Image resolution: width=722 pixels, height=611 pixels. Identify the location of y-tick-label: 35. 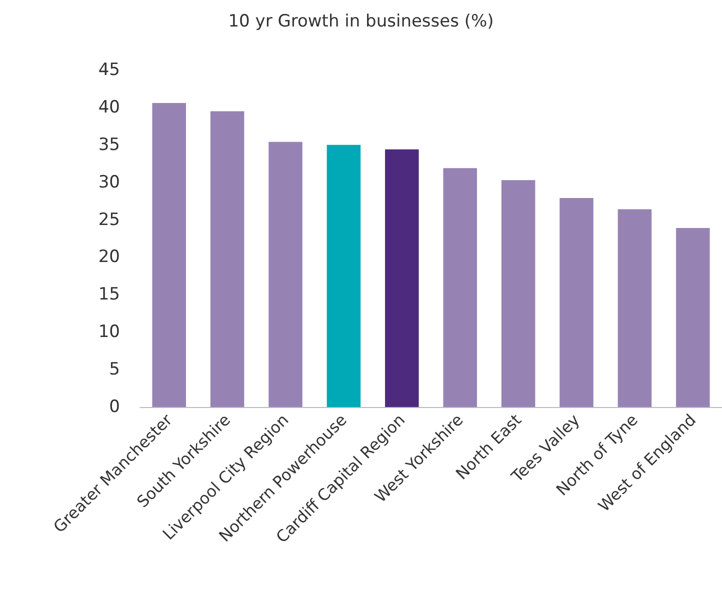
(109, 144).